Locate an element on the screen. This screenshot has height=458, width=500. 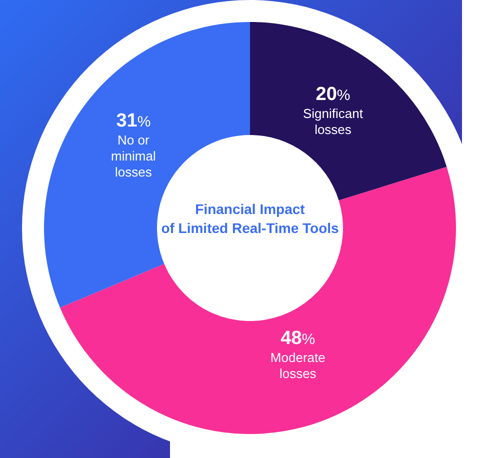
slice-label: Moderate losses is located at coordinates (298, 366).